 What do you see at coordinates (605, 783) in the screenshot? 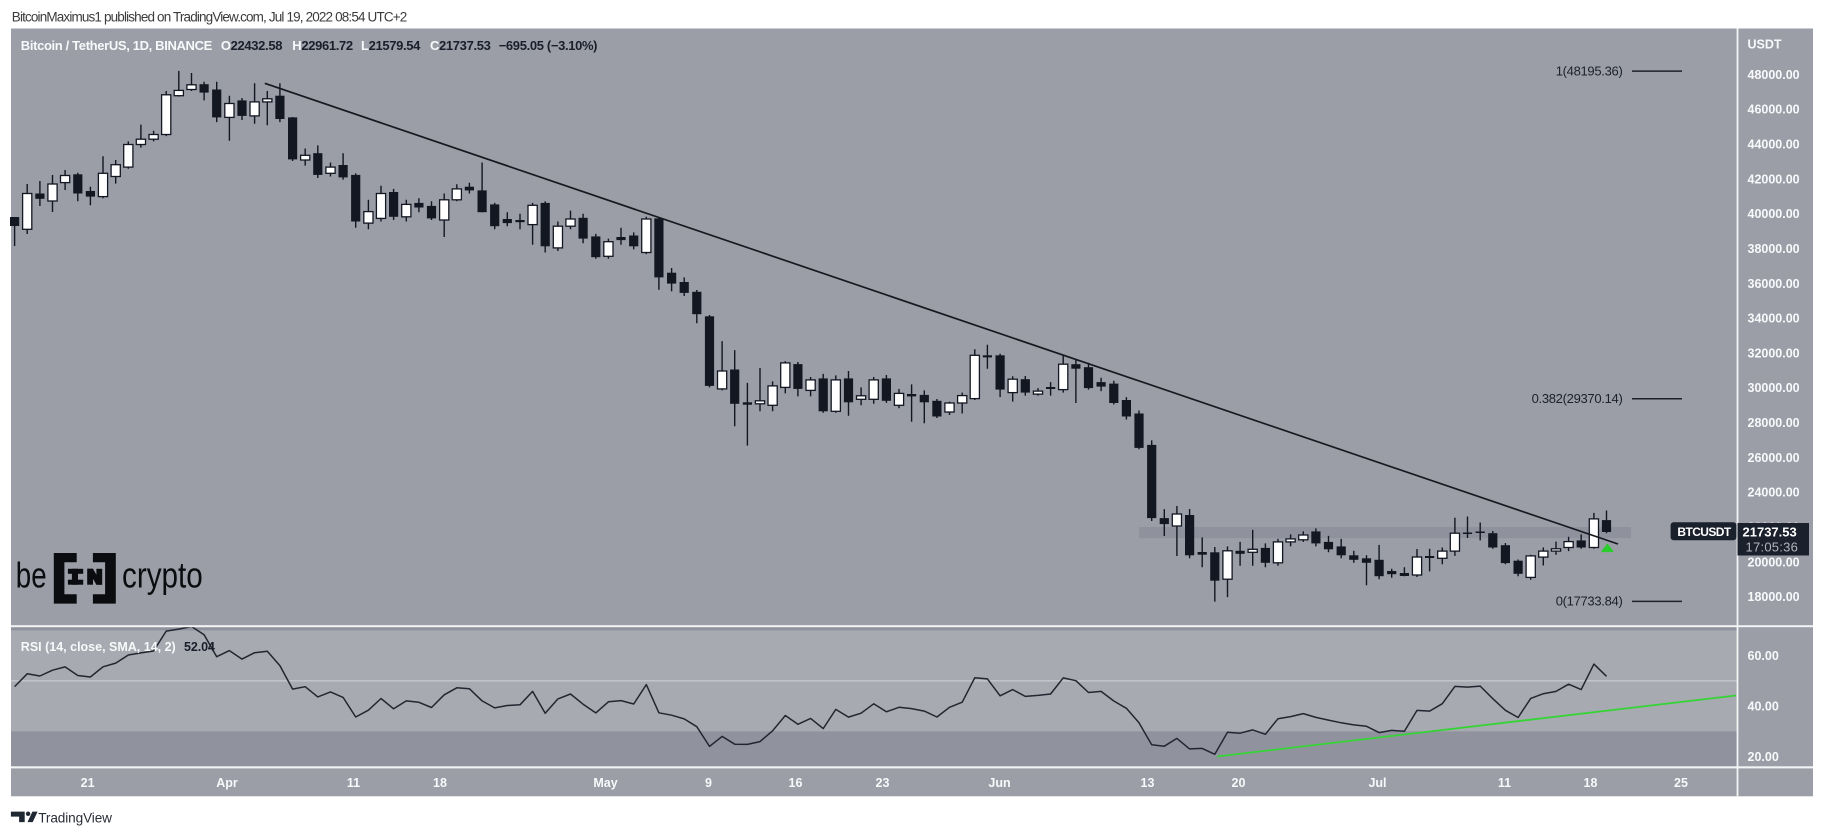
I see `svg-text: May` at bounding box center [605, 783].